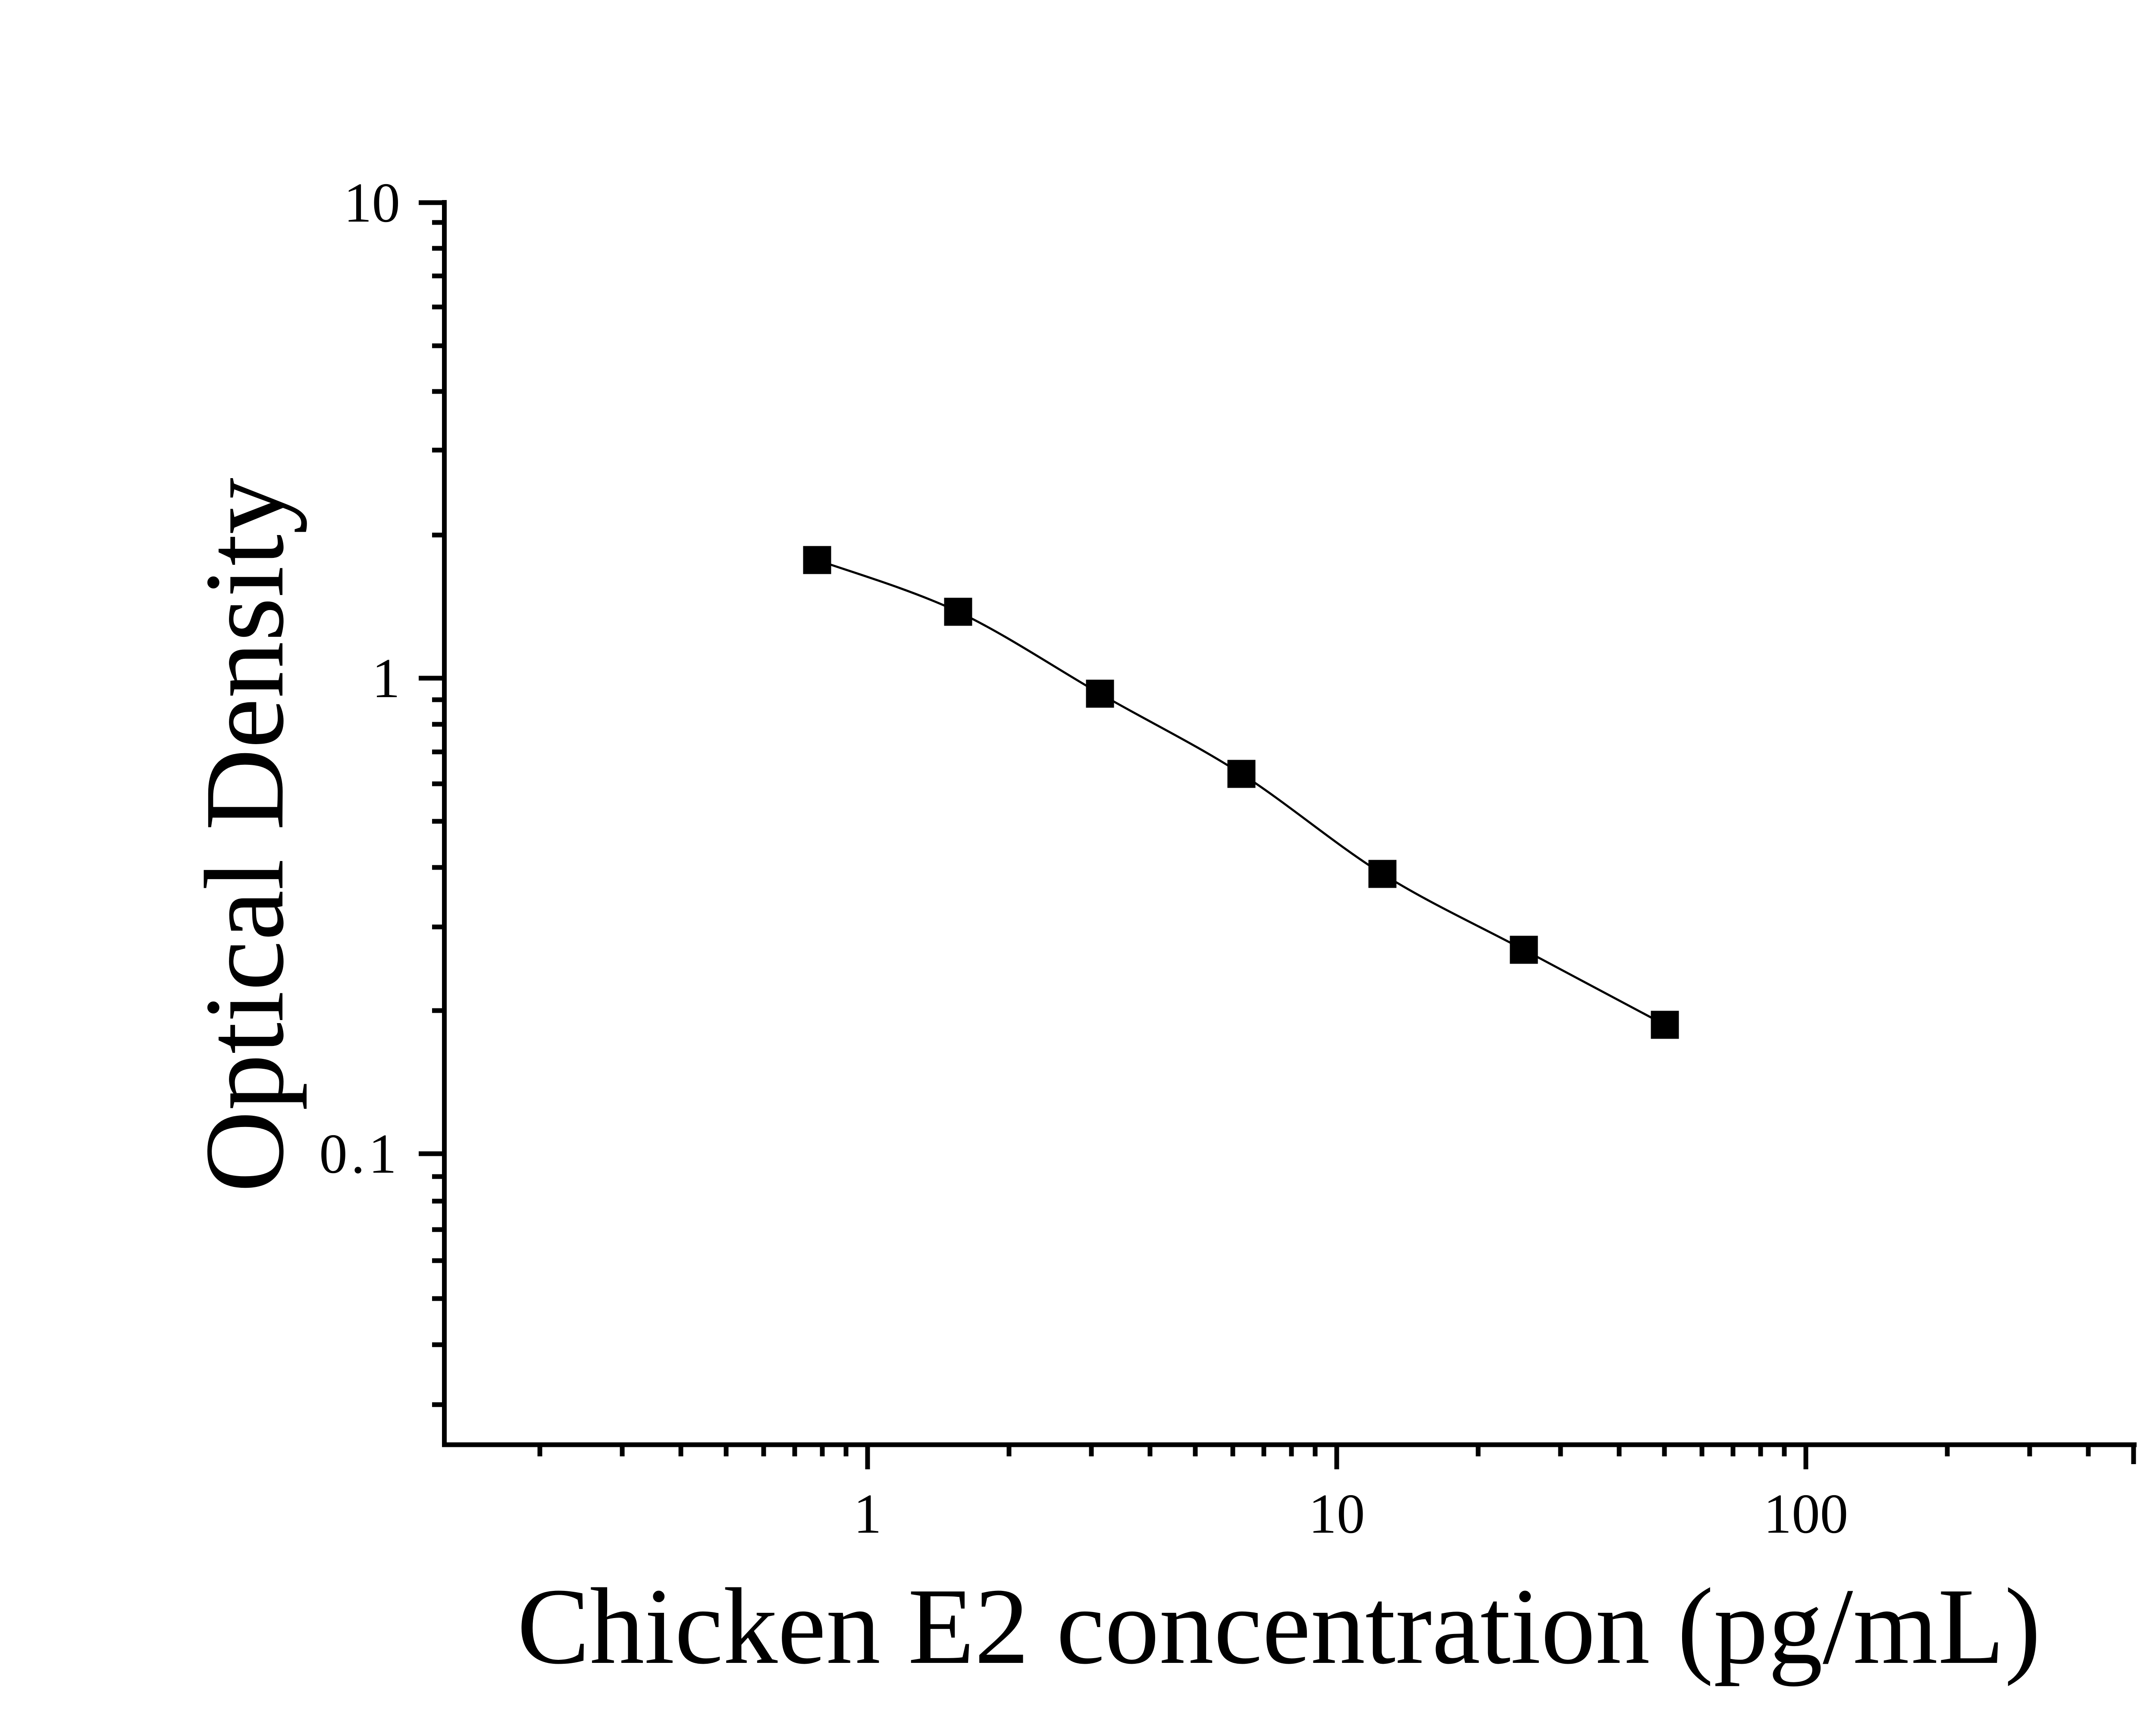  Describe the element at coordinates (1279, 1626) in the screenshot. I see `svg-text:Chicken E2 concentration (pg/m: Chicken E2 concentration (pg/mL)` at that location.